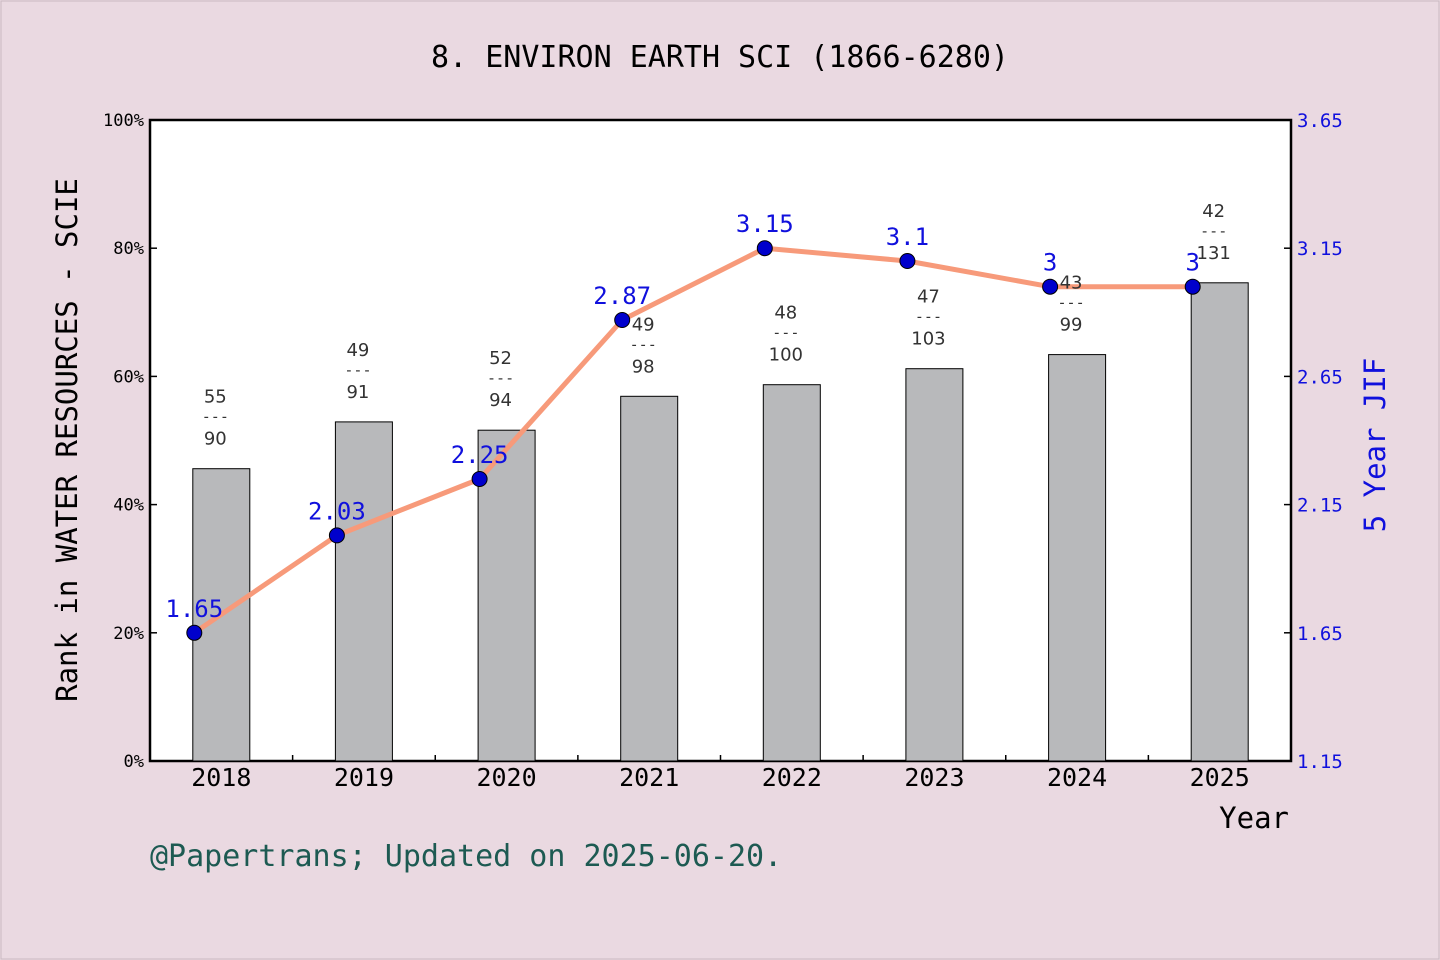  What do you see at coordinates (1254, 818) in the screenshot?
I see `x-axis-label: Year` at bounding box center [1254, 818].